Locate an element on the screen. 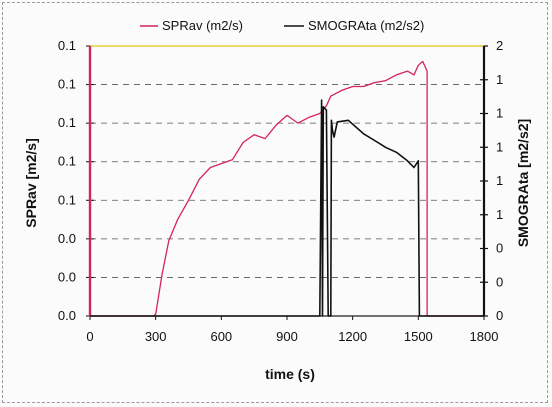  x-tick-label: 300 is located at coordinates (156, 336).